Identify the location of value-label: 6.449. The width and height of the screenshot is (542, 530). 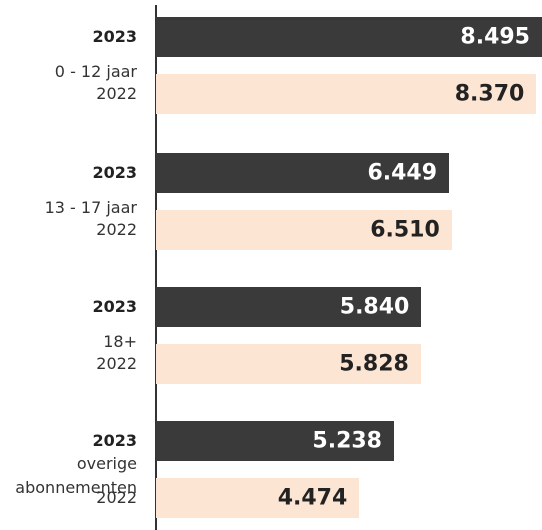
(402, 173).